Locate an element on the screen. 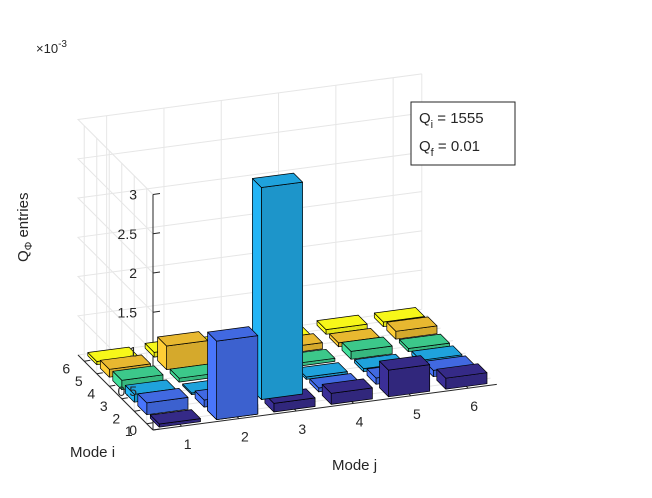 The width and height of the screenshot is (652, 498). y-tick-label: 4 is located at coordinates (91, 393).